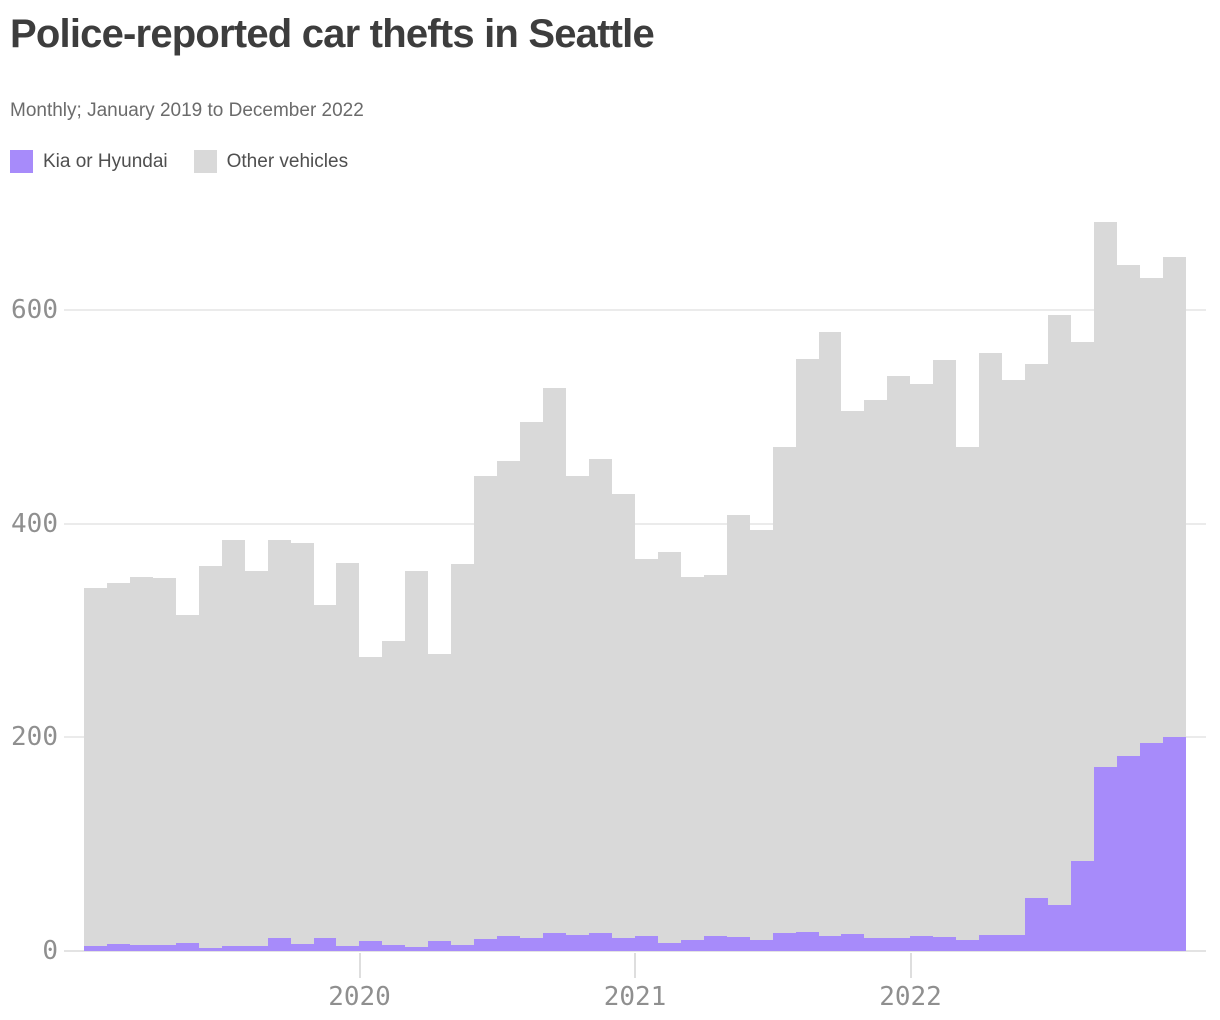 This screenshot has width=1220, height=1020. Describe the element at coordinates (440, 802) in the screenshot. I see `bar-apr-2020` at that location.